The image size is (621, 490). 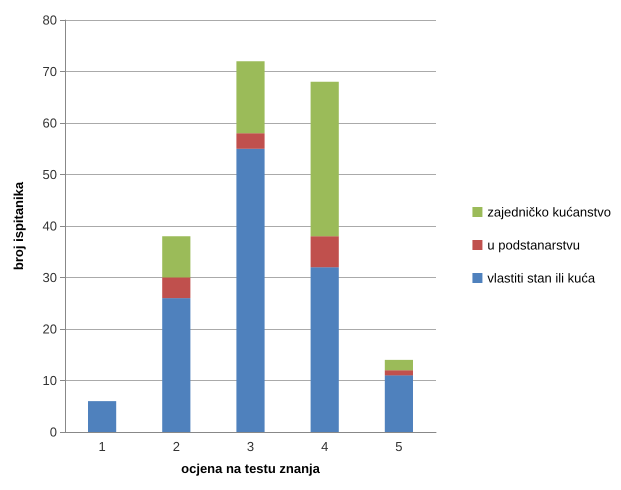 I want to click on y-tick-label: 0, so click(x=53, y=432).